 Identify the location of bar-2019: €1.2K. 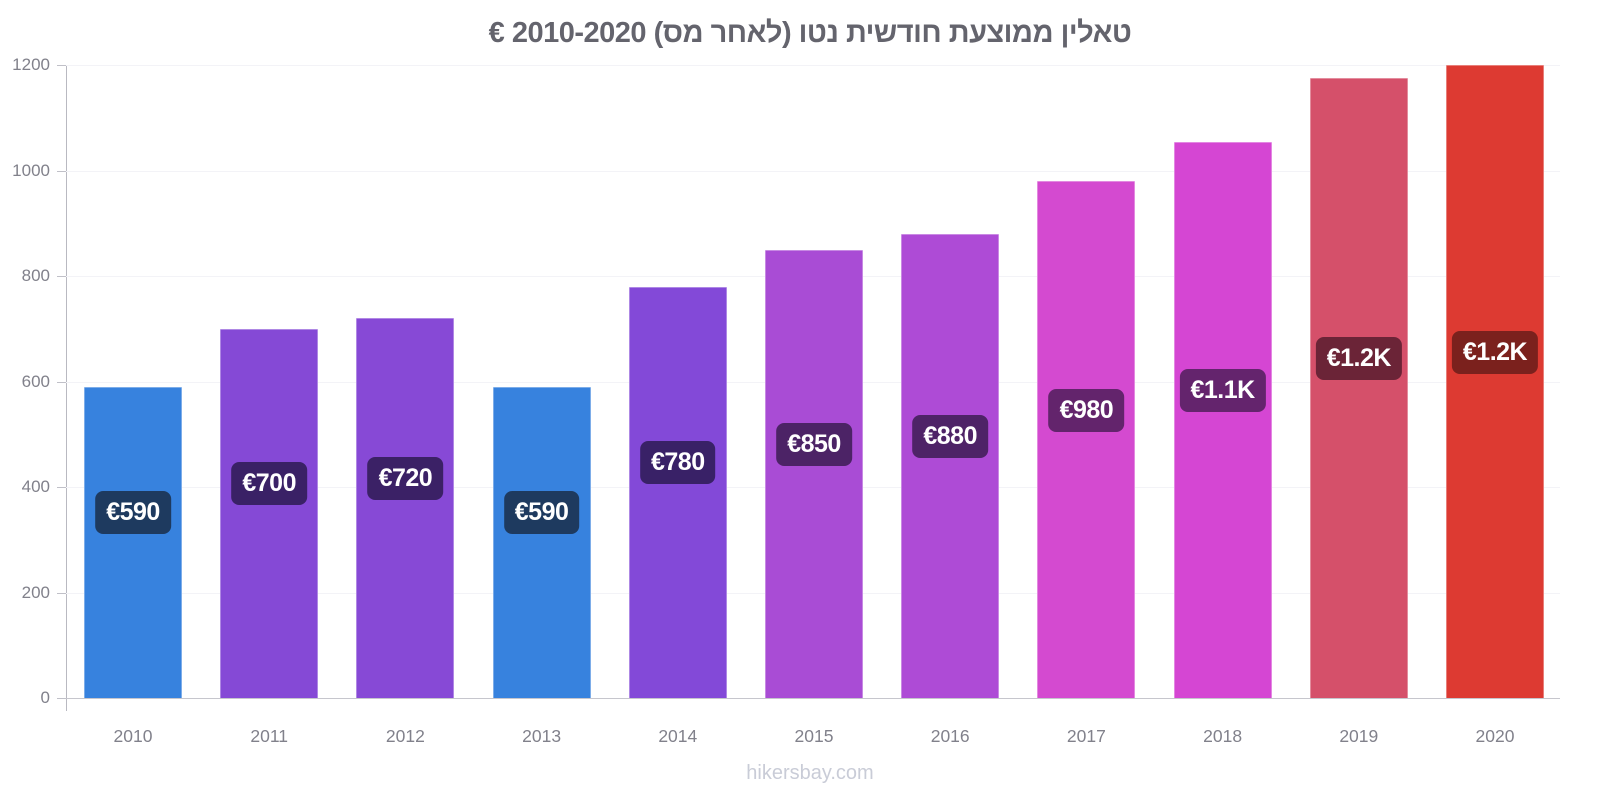
(1358, 388).